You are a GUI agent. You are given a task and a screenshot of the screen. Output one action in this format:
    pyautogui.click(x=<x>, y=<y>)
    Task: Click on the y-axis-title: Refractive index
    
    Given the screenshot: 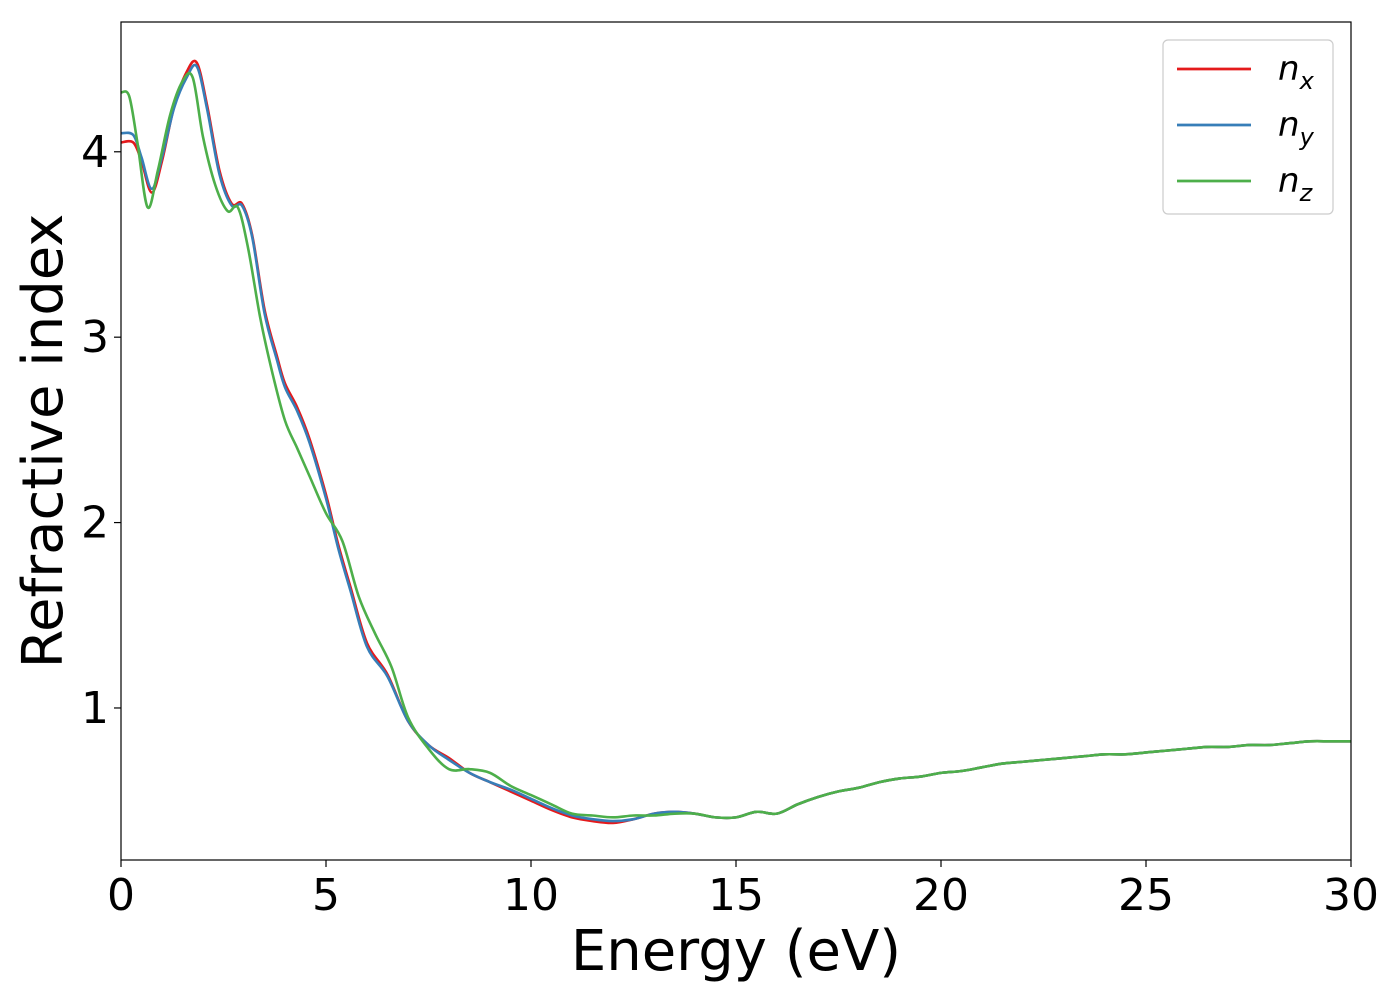 What is the action you would take?
    pyautogui.click(x=43, y=441)
    